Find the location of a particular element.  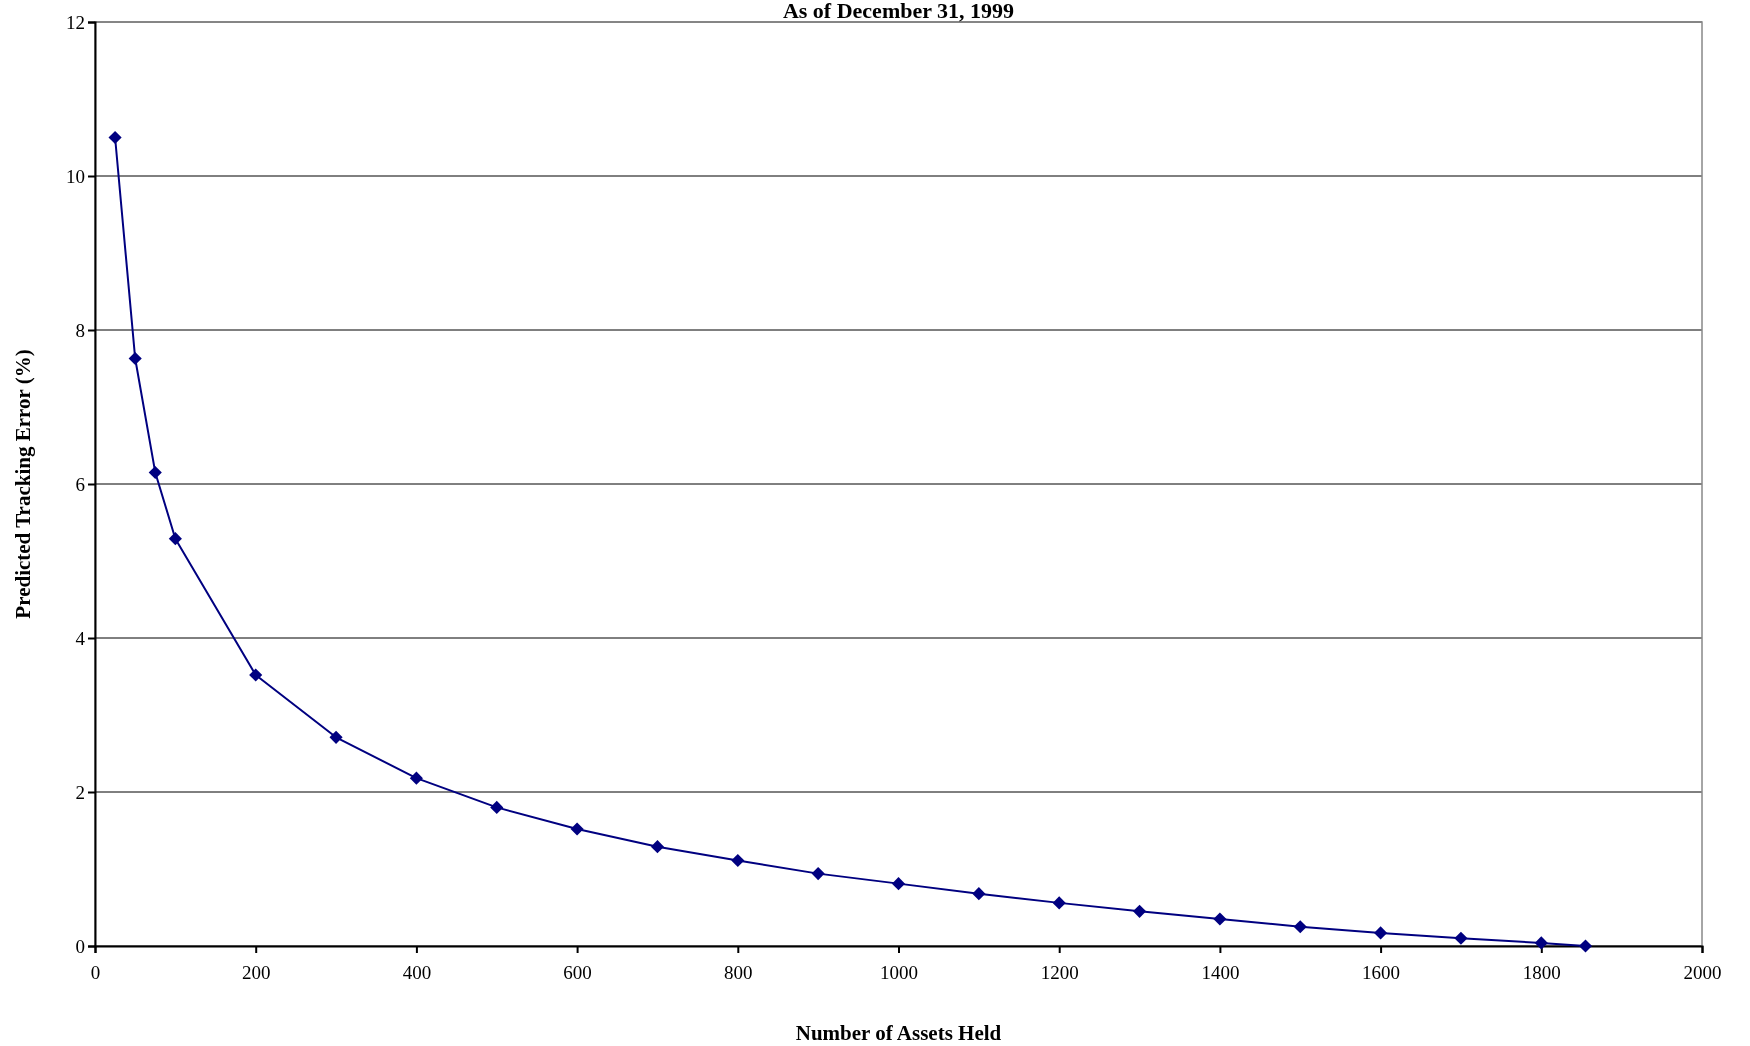

y-tick-label: 10 is located at coordinates (75, 176).